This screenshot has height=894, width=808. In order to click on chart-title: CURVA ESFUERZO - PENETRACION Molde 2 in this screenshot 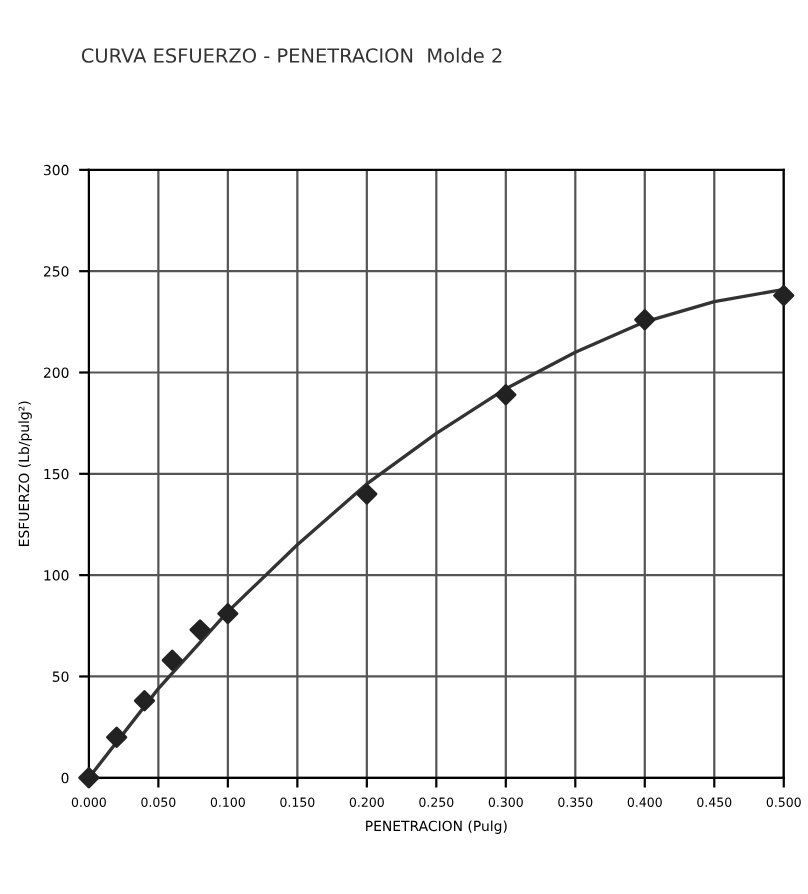, I will do `click(291, 55)`.